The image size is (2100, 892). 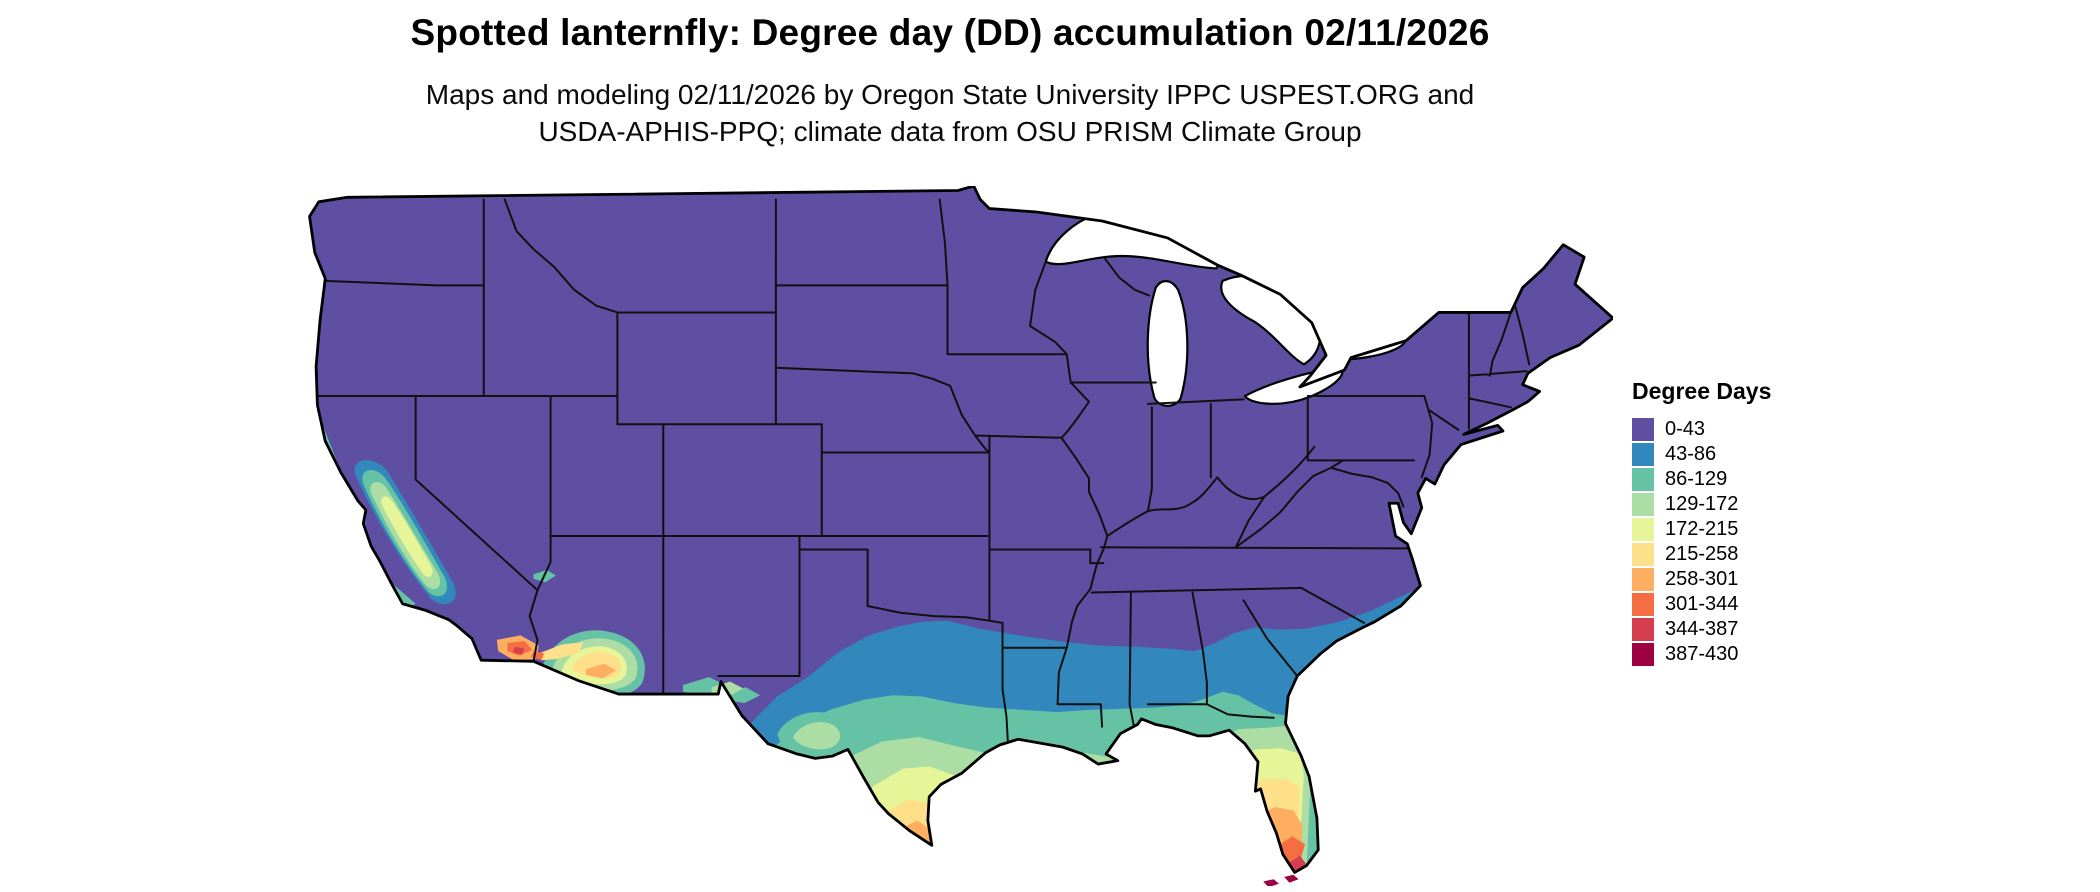 I want to click on legend-label-387-430: 387-430, so click(x=1702, y=654).